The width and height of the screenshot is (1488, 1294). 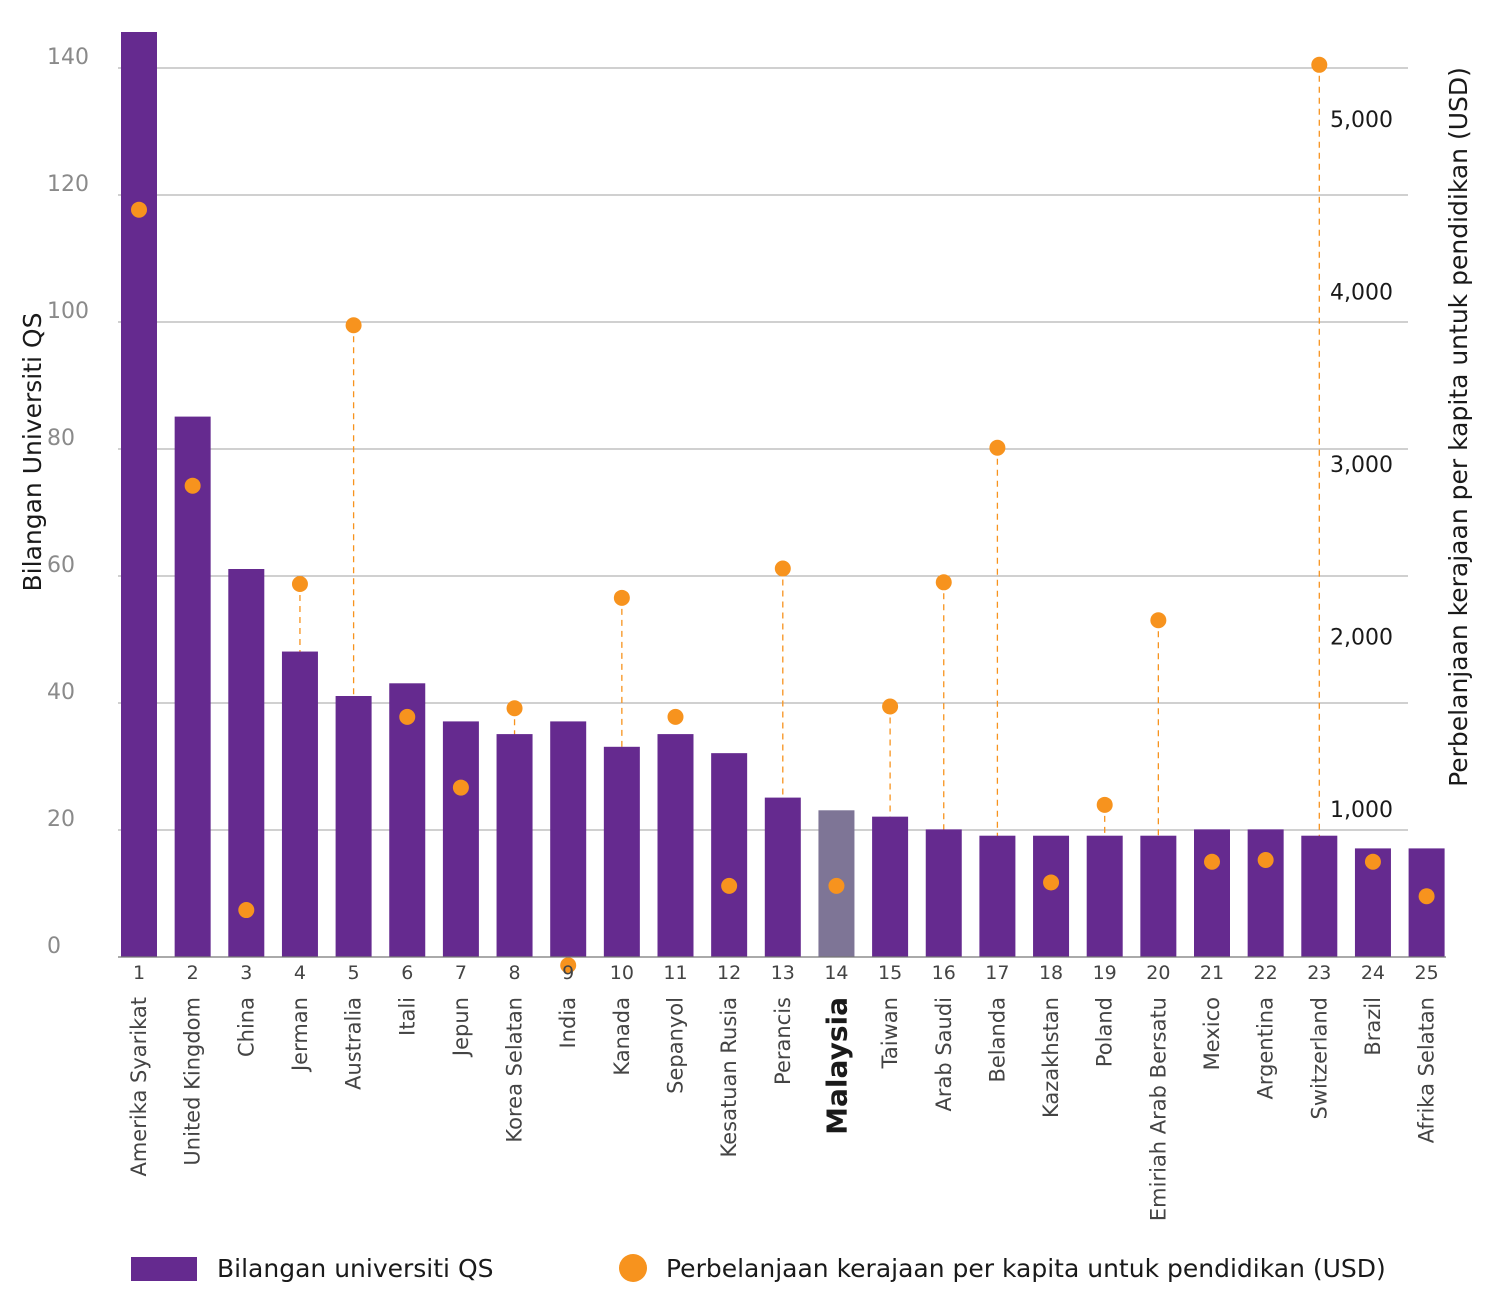 I want to click on rank-label: 7, so click(x=461, y=973).